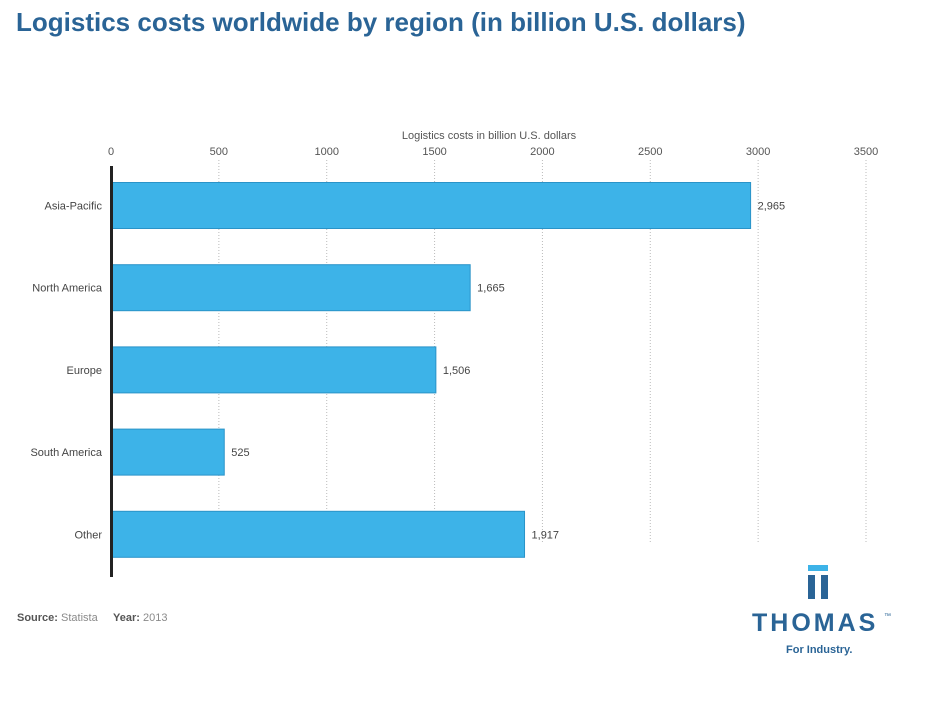 The width and height of the screenshot is (930, 728). I want to click on x-tick-label: 3000, so click(758, 152).